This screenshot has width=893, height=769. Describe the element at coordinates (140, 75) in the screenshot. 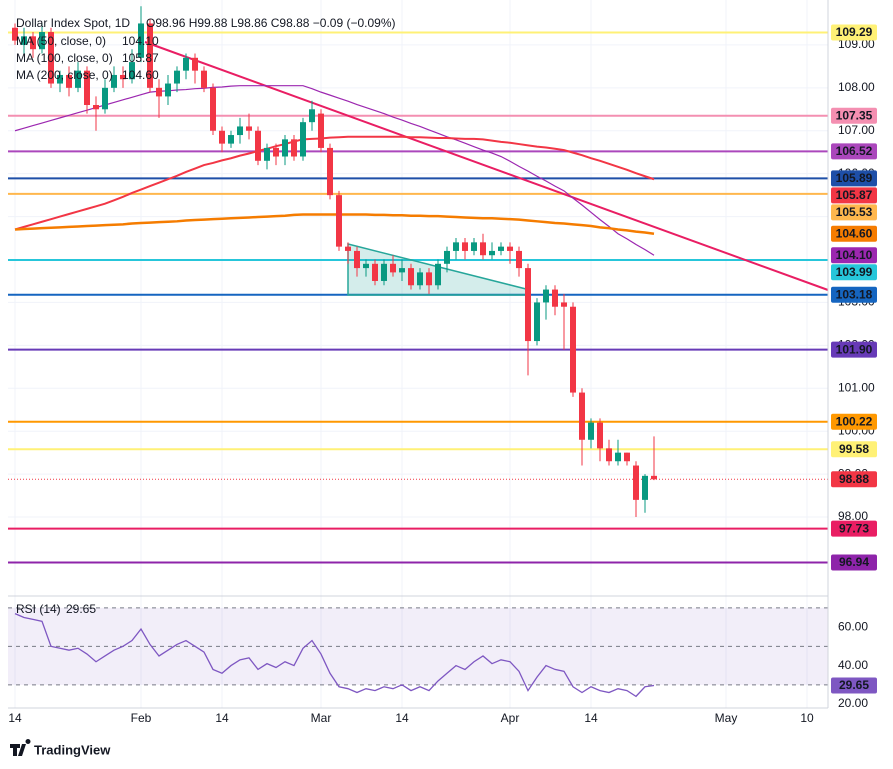

I see `legend-value: 104.60` at that location.